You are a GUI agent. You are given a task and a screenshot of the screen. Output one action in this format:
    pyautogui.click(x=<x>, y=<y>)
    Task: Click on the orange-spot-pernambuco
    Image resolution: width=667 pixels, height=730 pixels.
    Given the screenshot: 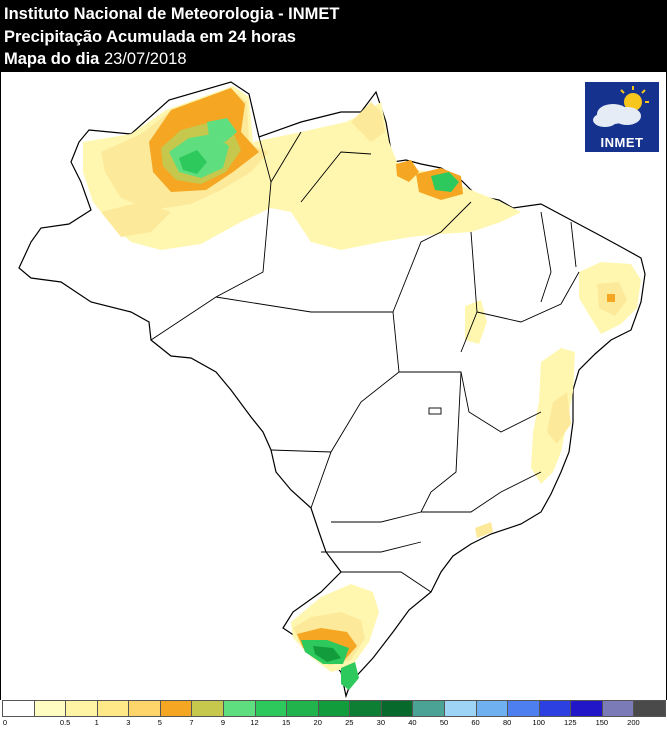 What is the action you would take?
    pyautogui.click(x=611, y=298)
    